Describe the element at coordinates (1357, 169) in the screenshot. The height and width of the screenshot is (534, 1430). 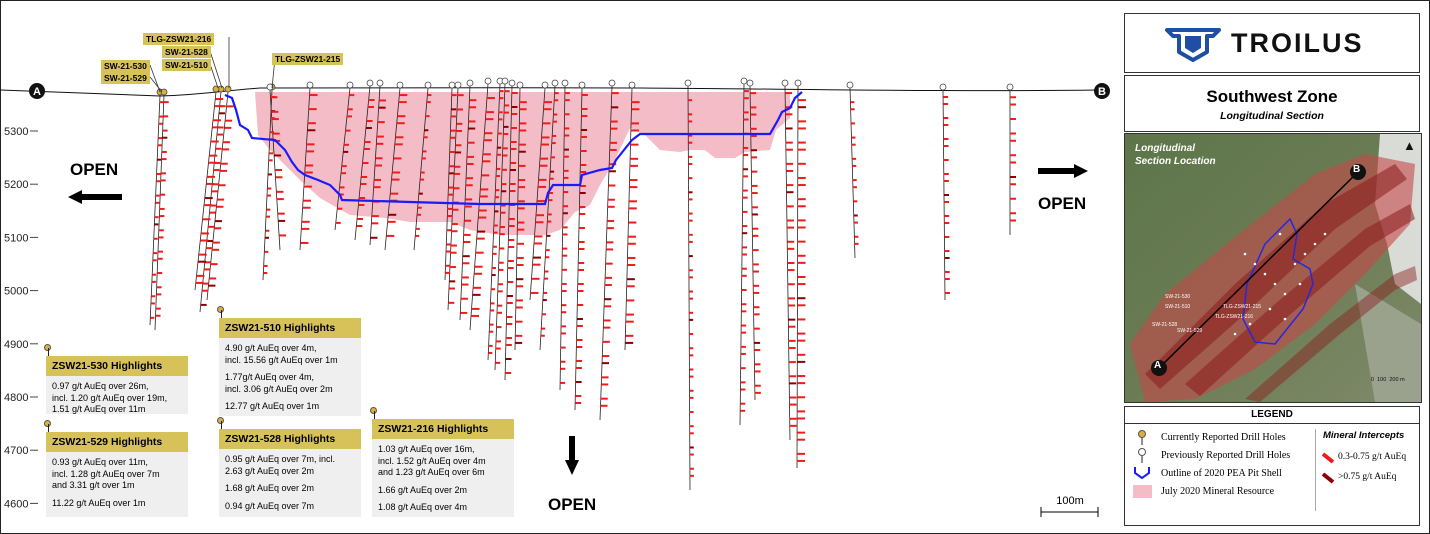
I see `map-point-b: B` at that location.